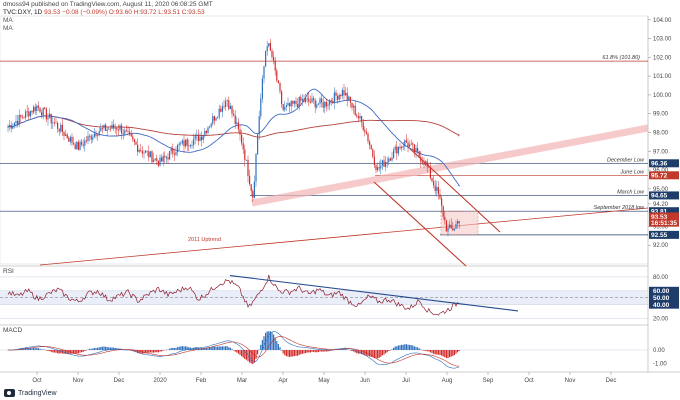  What do you see at coordinates (30, 393) in the screenshot?
I see `tradingview-footer: TradingView` at bounding box center [30, 393].